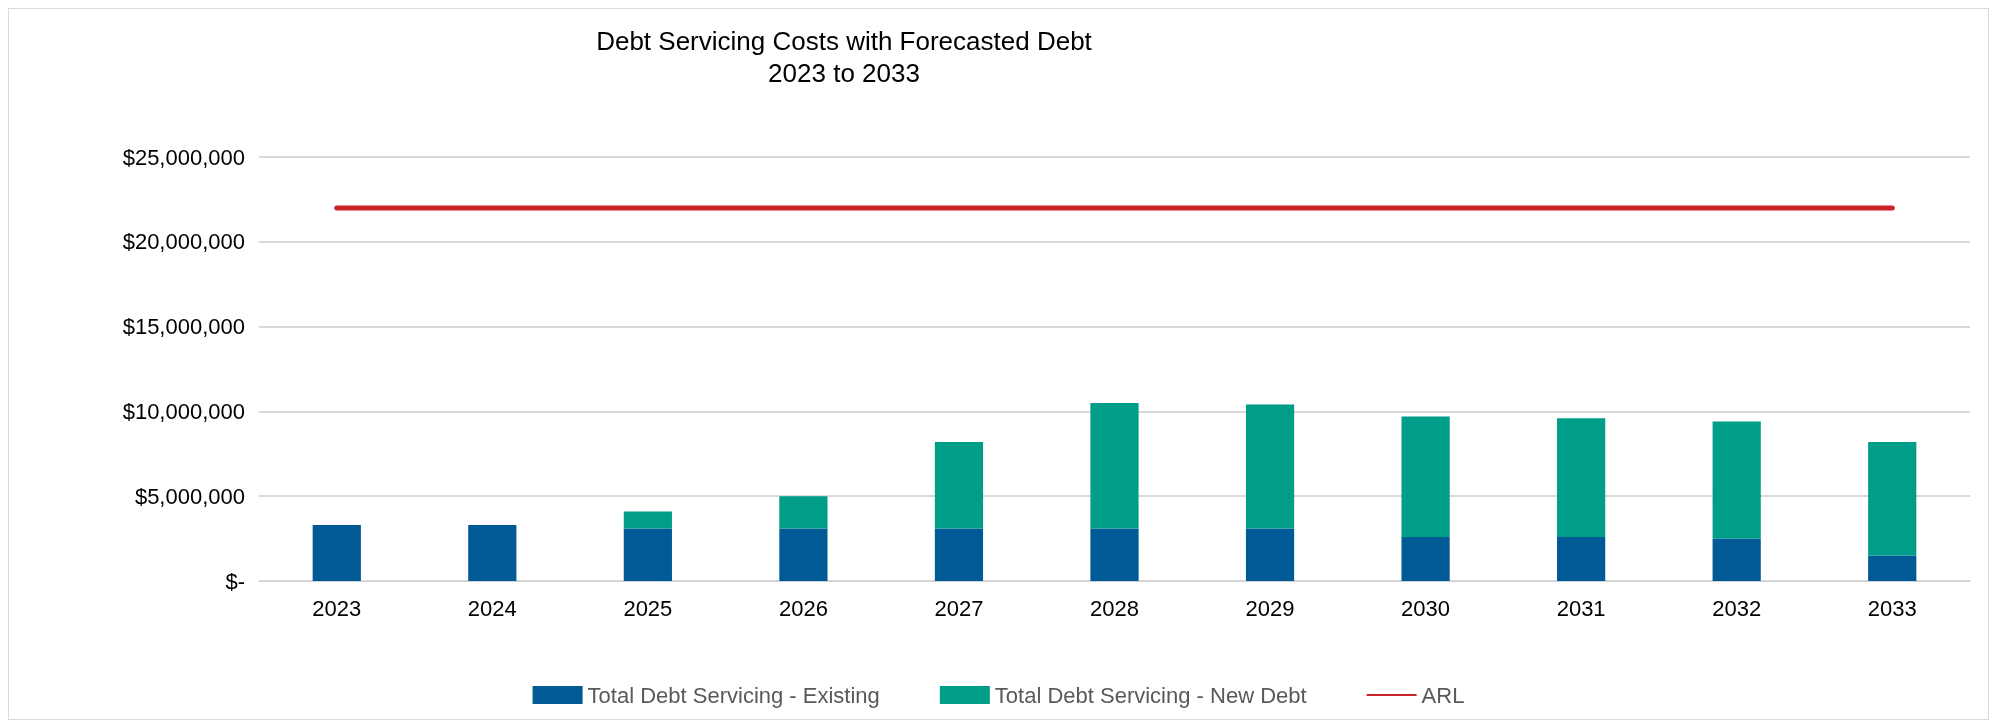 The width and height of the screenshot is (1995, 726). Describe the element at coordinates (844, 73) in the screenshot. I see `chart-subtitle: 2023 to 2033` at that location.